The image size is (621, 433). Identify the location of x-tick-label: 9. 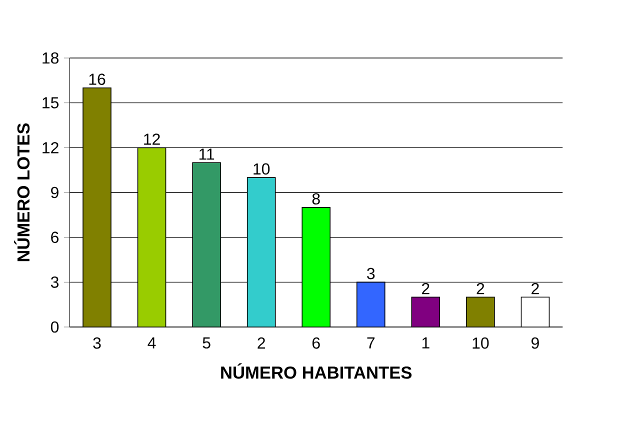
(535, 343).